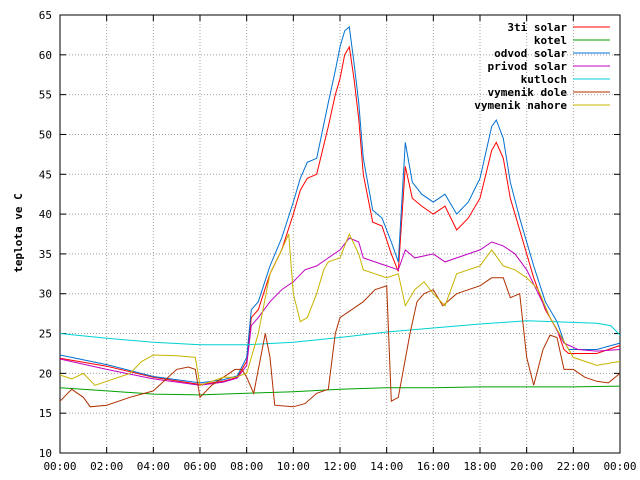 The image size is (640, 480). I want to click on x-tick-label: 22:00, so click(573, 466).